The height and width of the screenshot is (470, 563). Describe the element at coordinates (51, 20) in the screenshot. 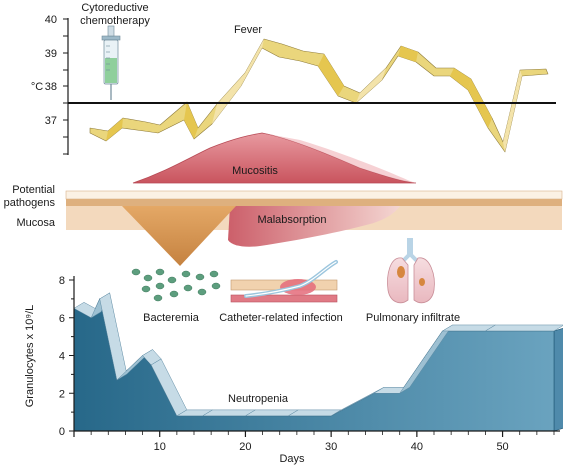

I see `temp-tick-40: 40` at that location.